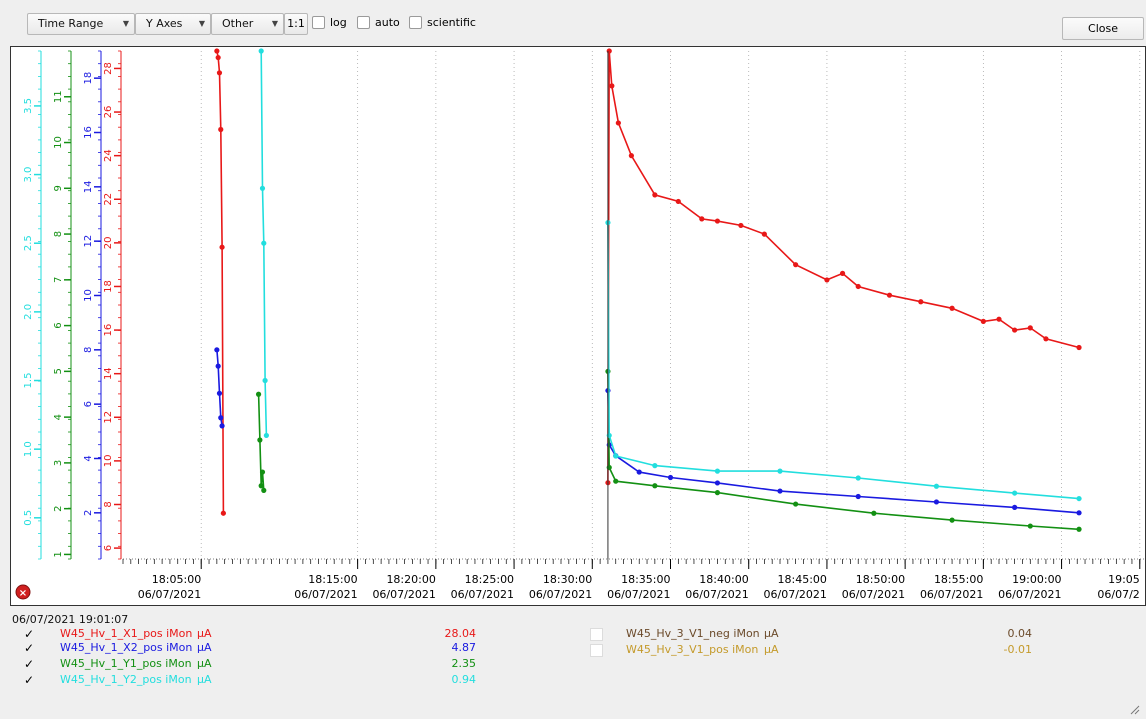  What do you see at coordinates (108, 155) in the screenshot?
I see `y-tick-label: 24` at bounding box center [108, 155].